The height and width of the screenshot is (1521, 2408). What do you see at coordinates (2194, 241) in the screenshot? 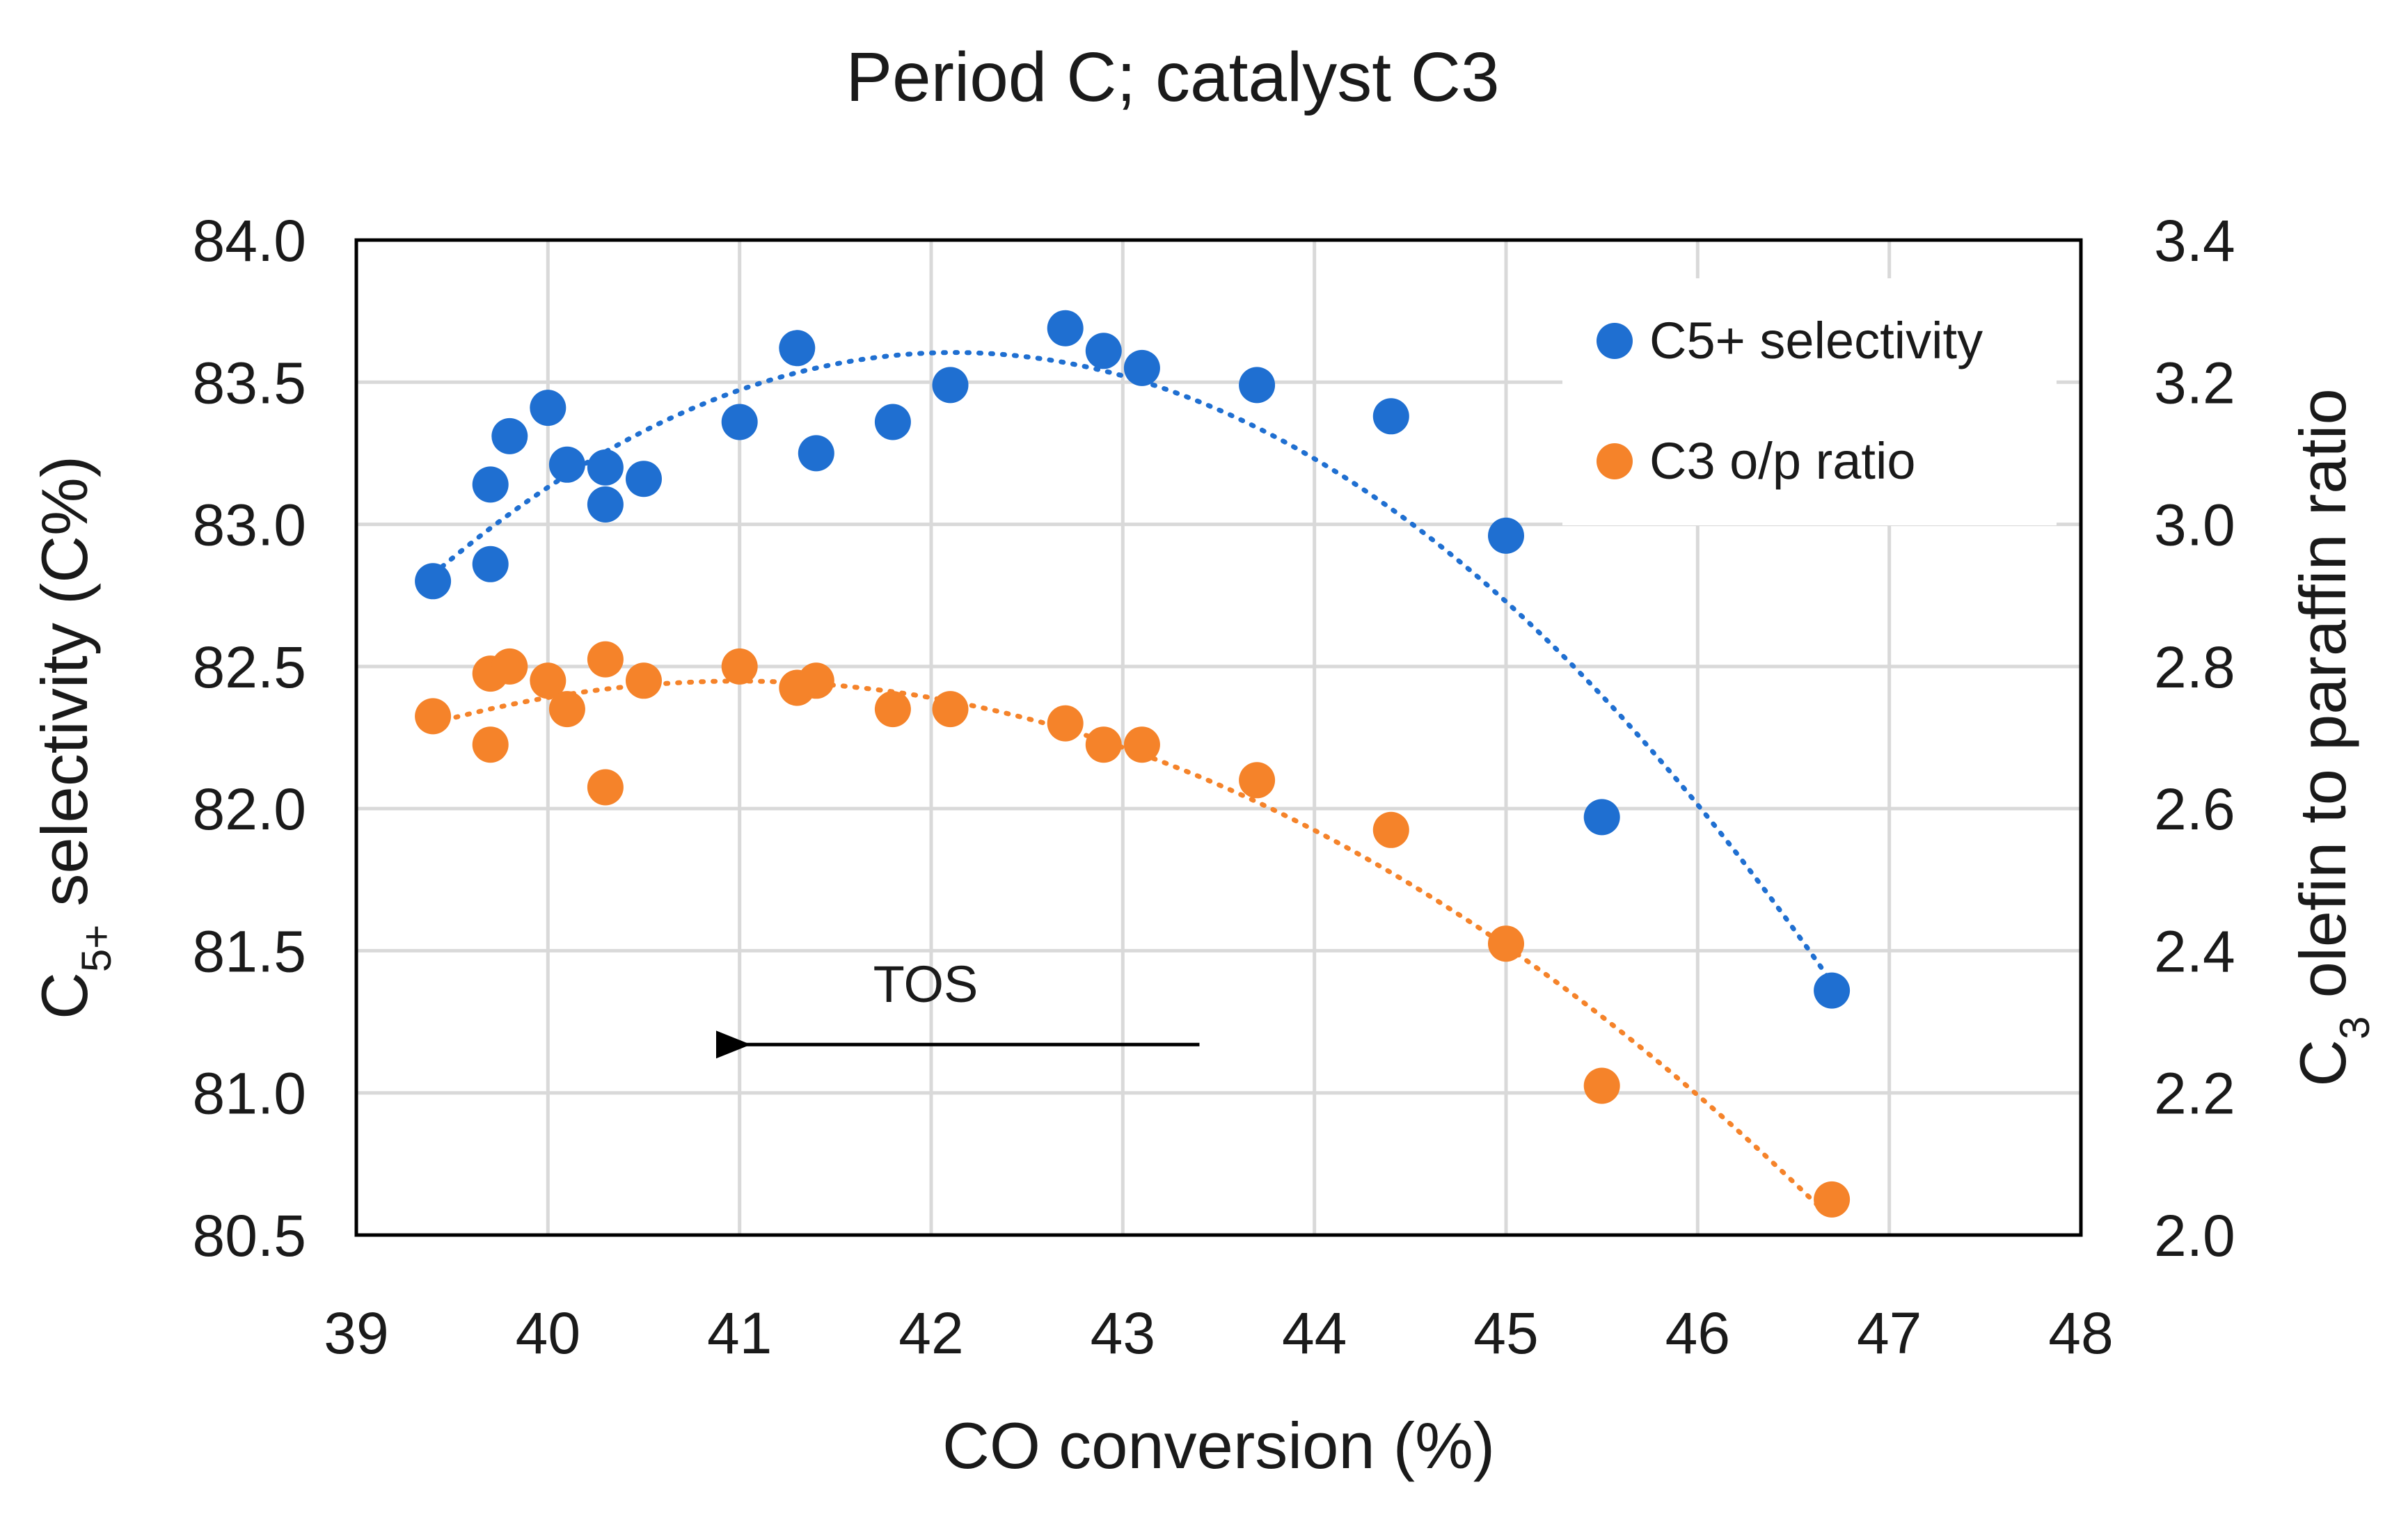
I see `y2-tick-label: 3.4` at bounding box center [2194, 241].